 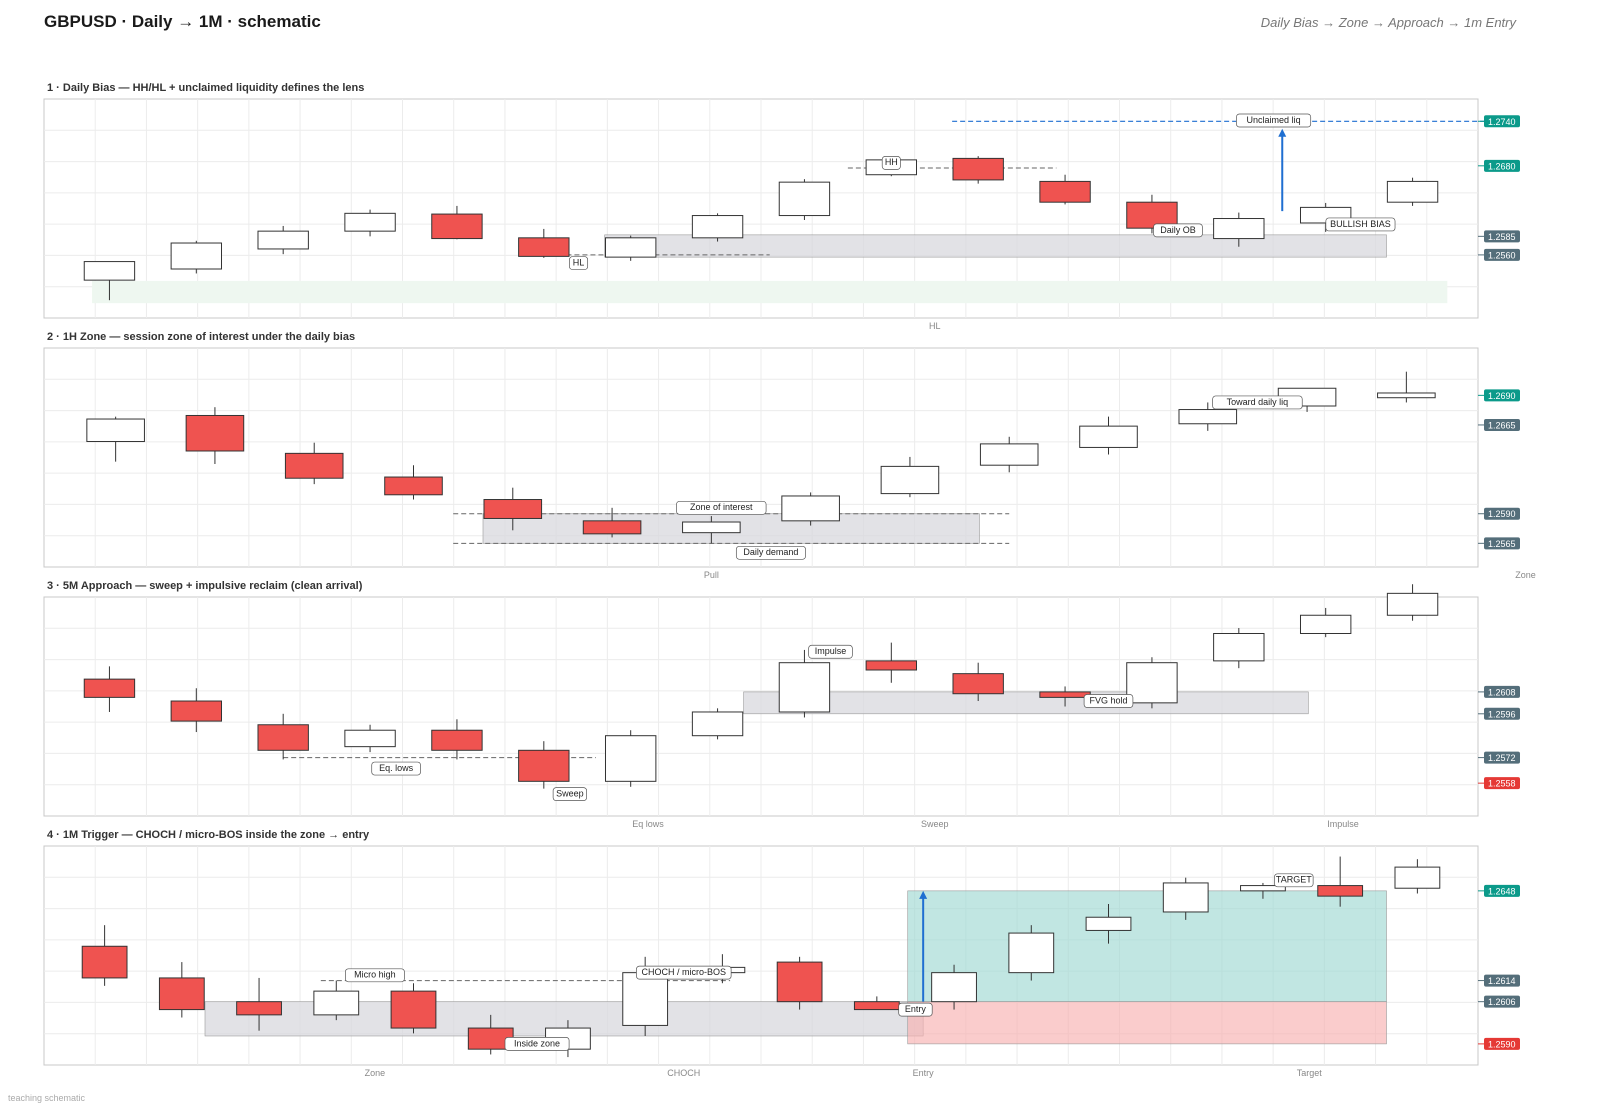 I want to click on panel-2-annotation: Zone of interest, so click(x=721, y=507).